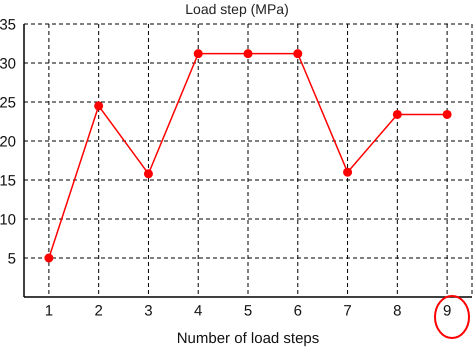  Describe the element at coordinates (8, 219) in the screenshot. I see `y-tick-label: 10` at that location.